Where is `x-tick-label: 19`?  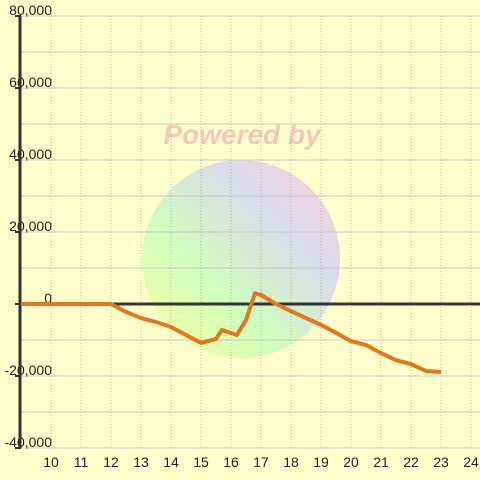
x-tick-label: 19 is located at coordinates (321, 462).